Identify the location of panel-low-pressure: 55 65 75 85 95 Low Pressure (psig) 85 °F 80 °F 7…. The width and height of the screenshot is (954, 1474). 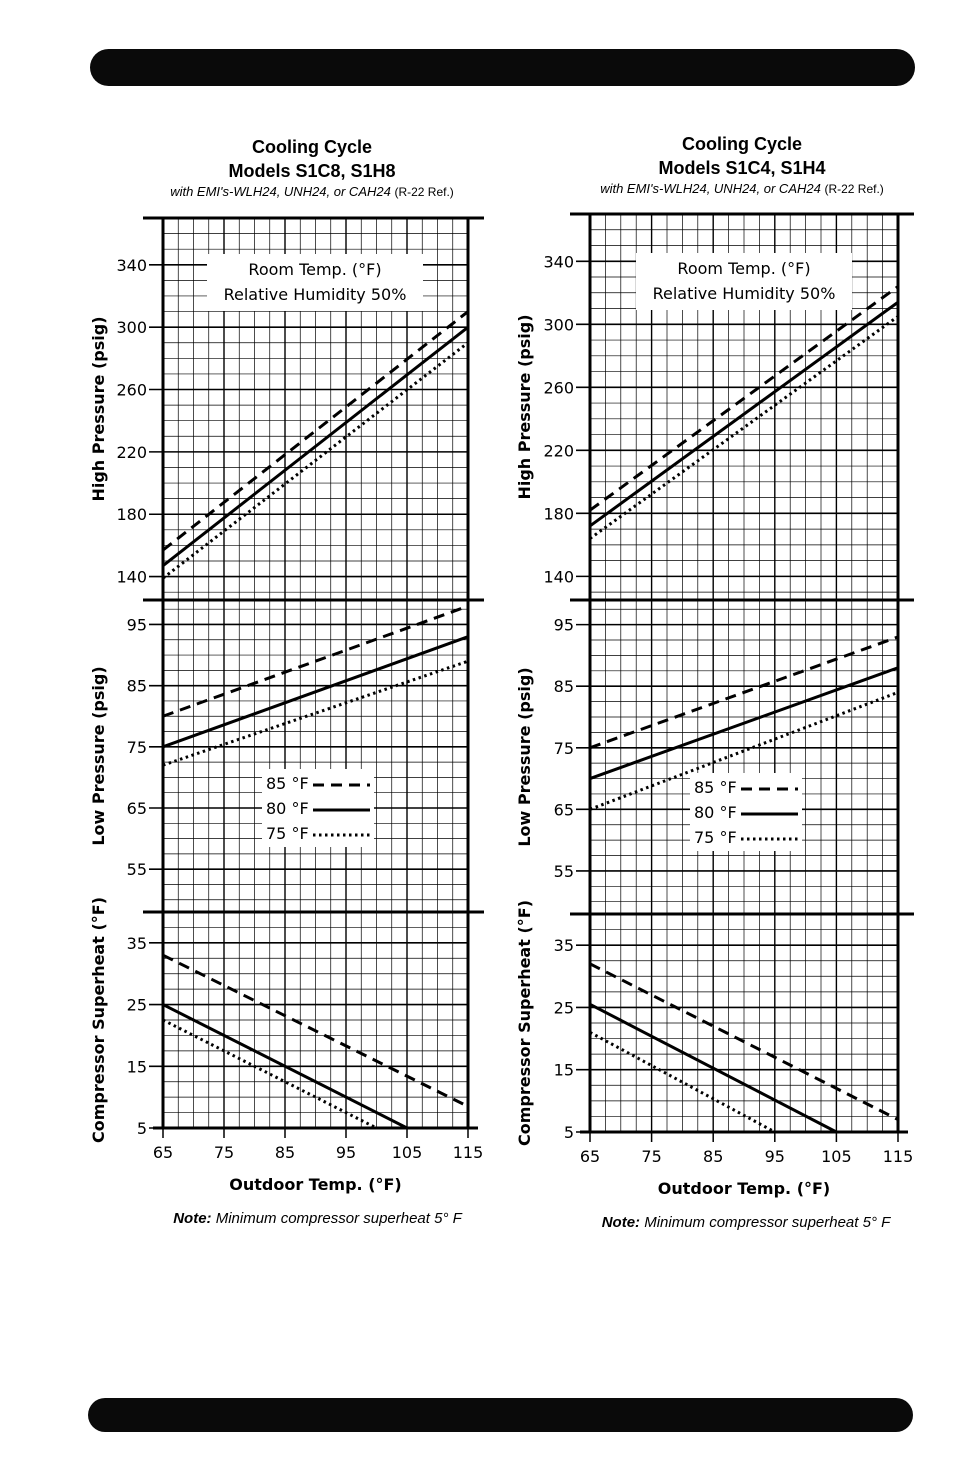
(286, 755).